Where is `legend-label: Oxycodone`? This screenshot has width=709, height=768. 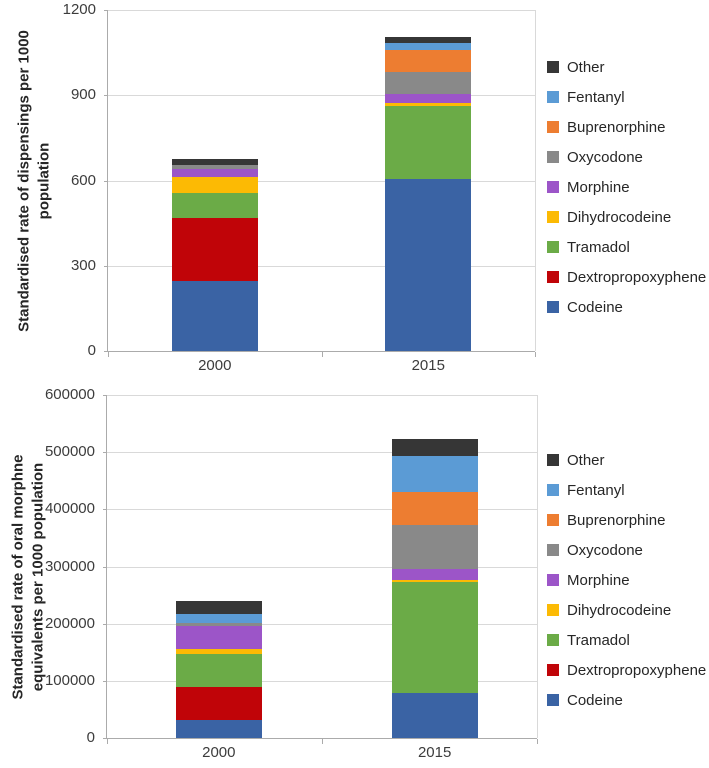
legend-label: Oxycodone is located at coordinates (605, 157).